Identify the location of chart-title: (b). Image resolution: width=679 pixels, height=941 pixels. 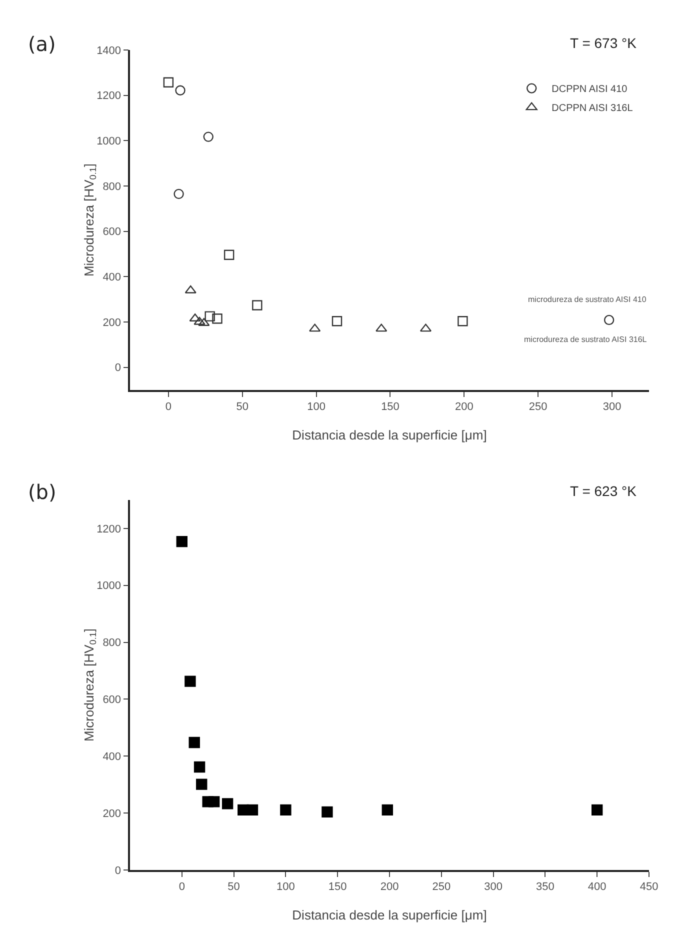
(42, 492).